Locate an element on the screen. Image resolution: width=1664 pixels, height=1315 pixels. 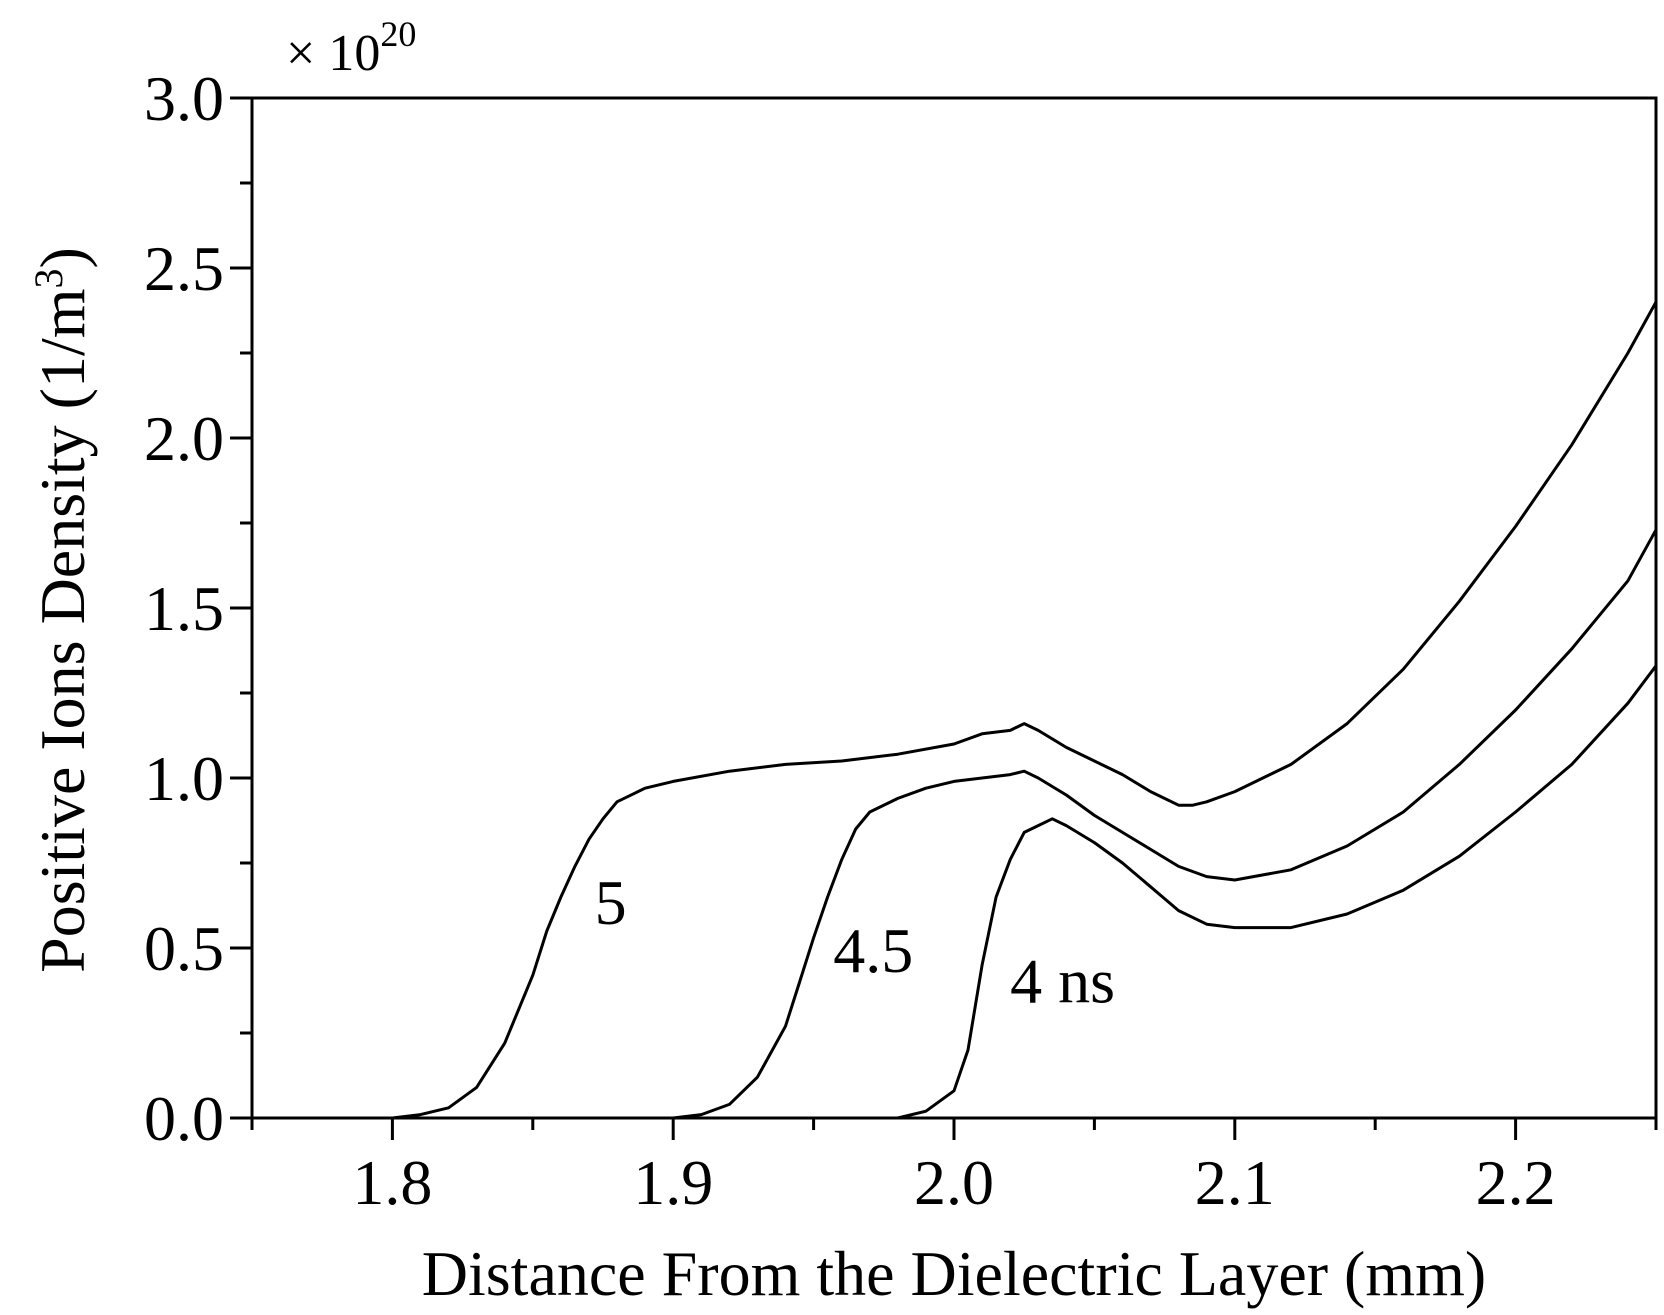
series-label-4ns: 4 ns is located at coordinates (1062, 980).